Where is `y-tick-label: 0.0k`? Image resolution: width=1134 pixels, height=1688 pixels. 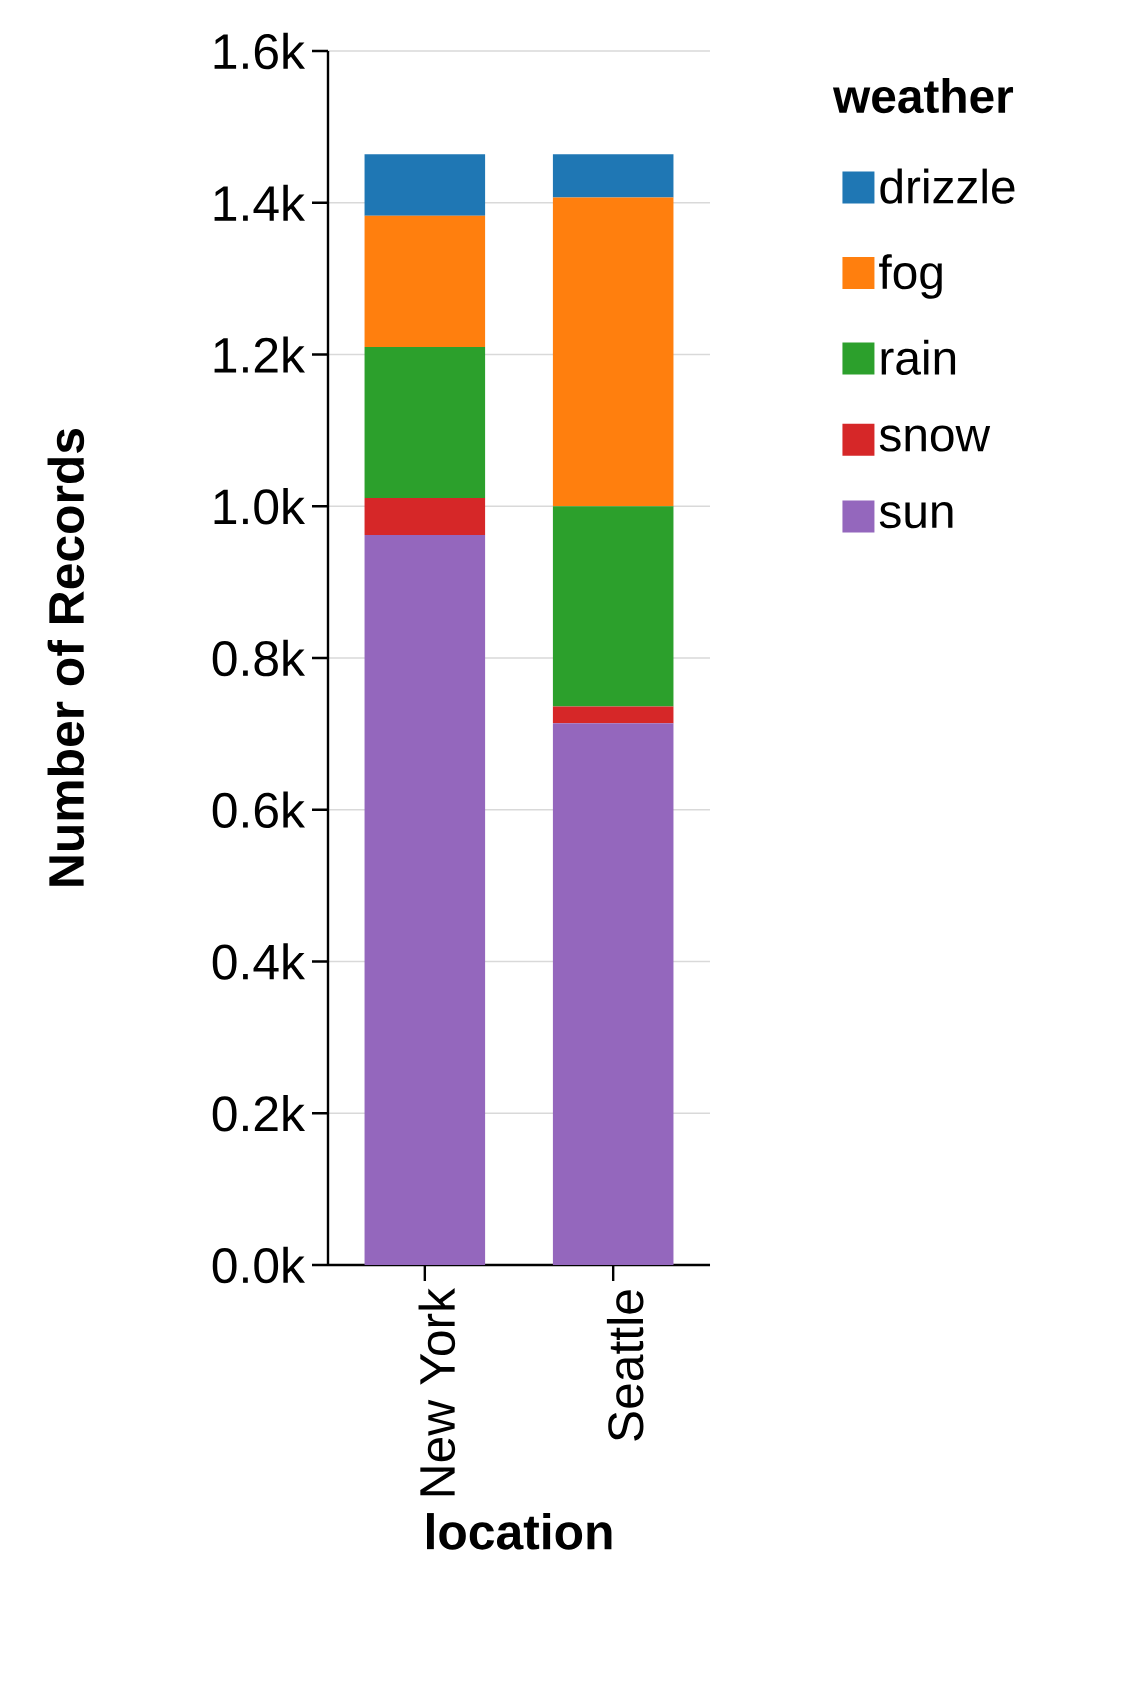 y-tick-label: 0.0k is located at coordinates (259, 1265).